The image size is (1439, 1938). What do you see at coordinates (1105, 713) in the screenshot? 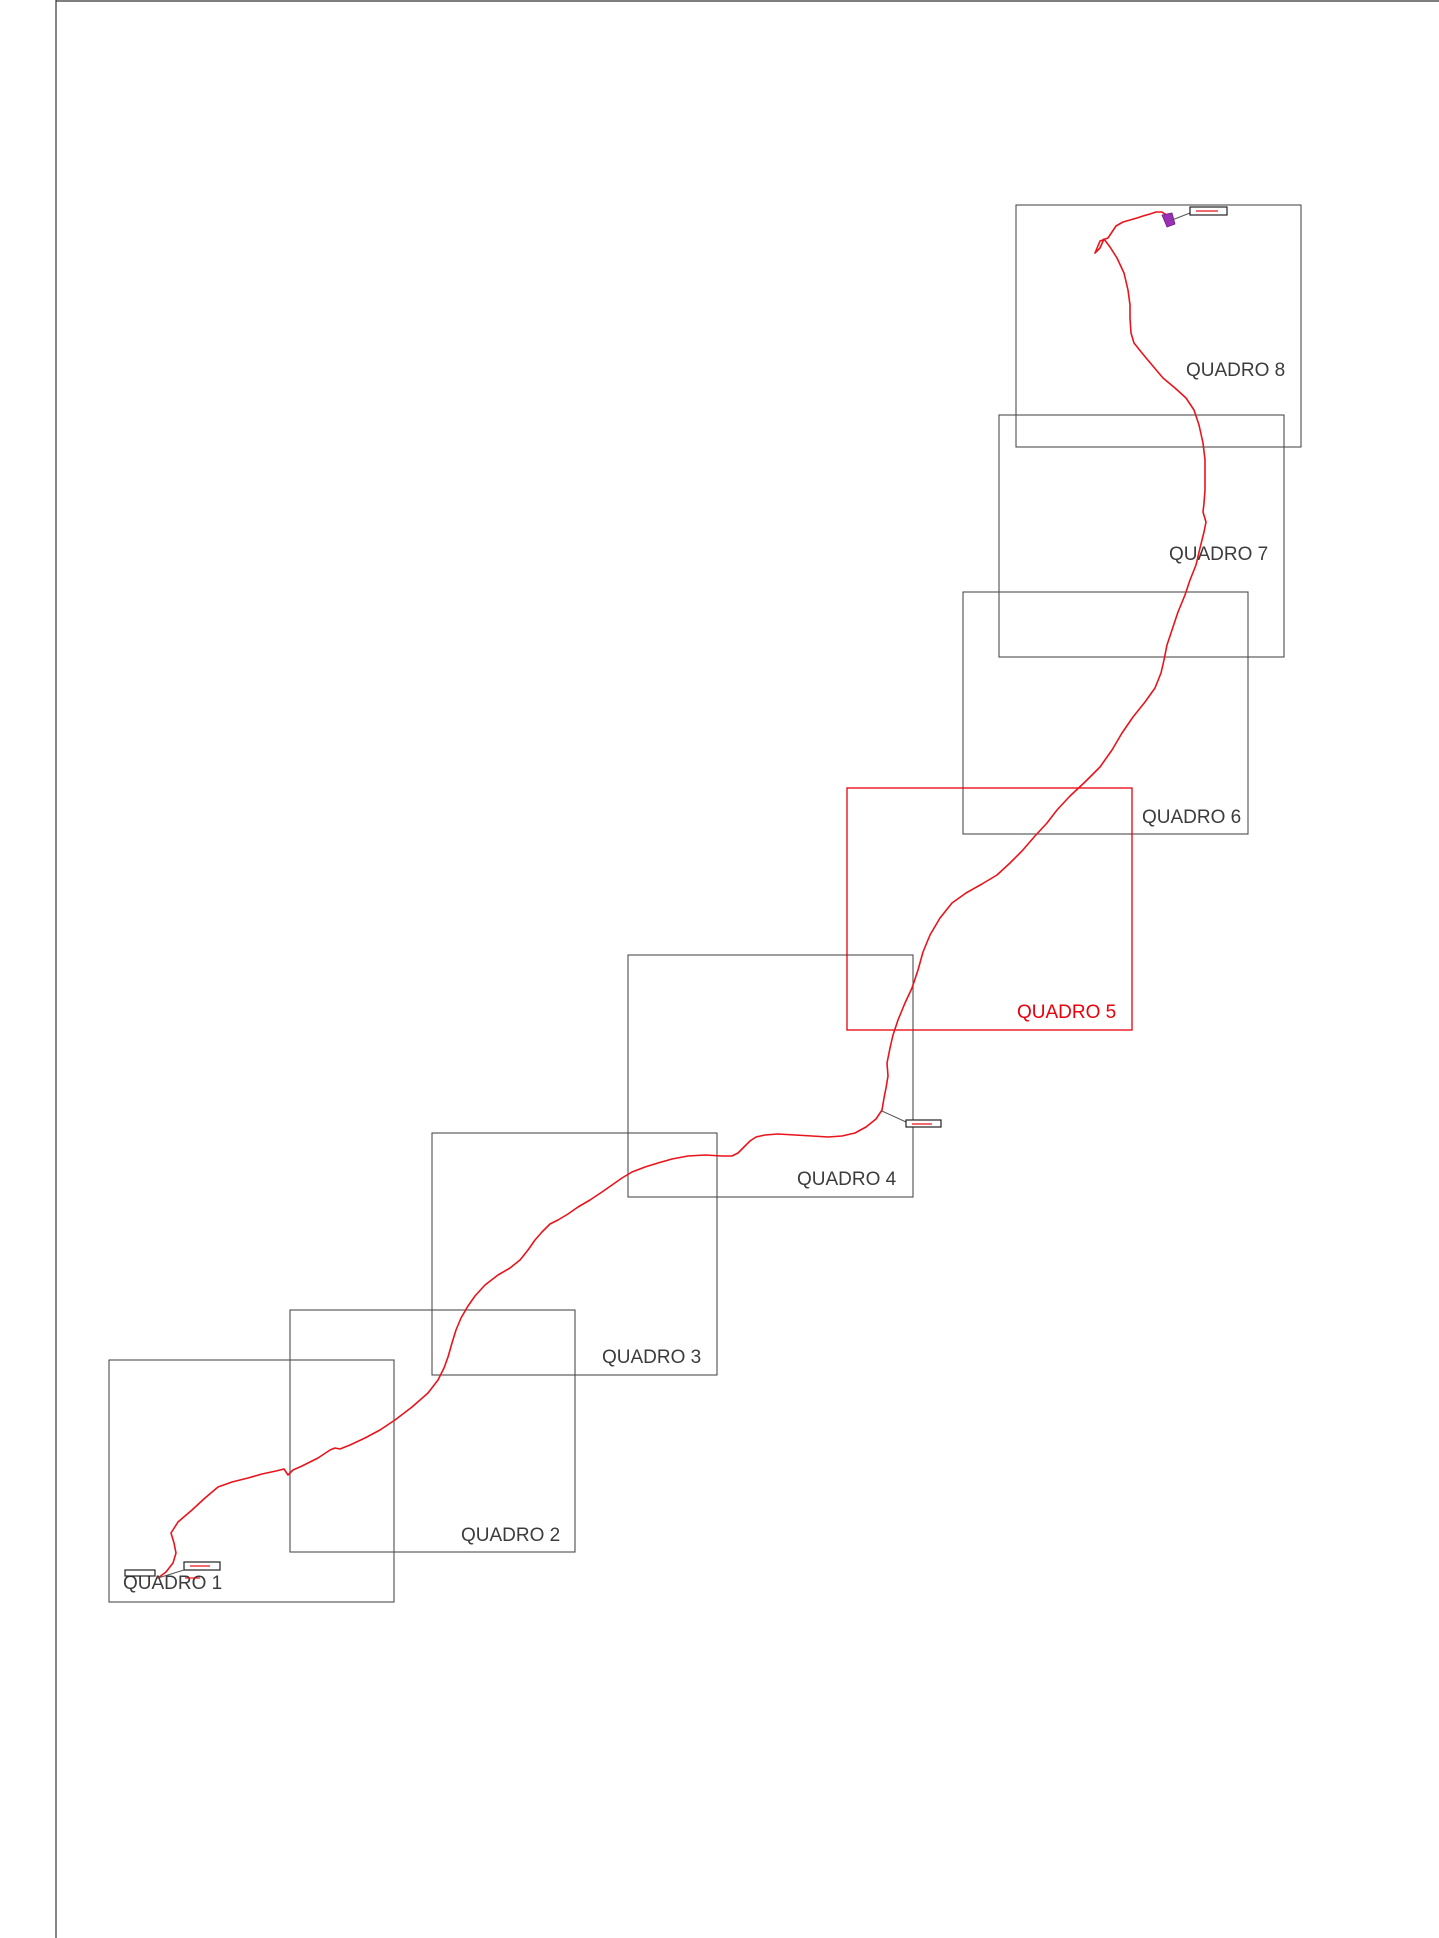
I see `frame-quadro-6: QUADRO 6` at bounding box center [1105, 713].